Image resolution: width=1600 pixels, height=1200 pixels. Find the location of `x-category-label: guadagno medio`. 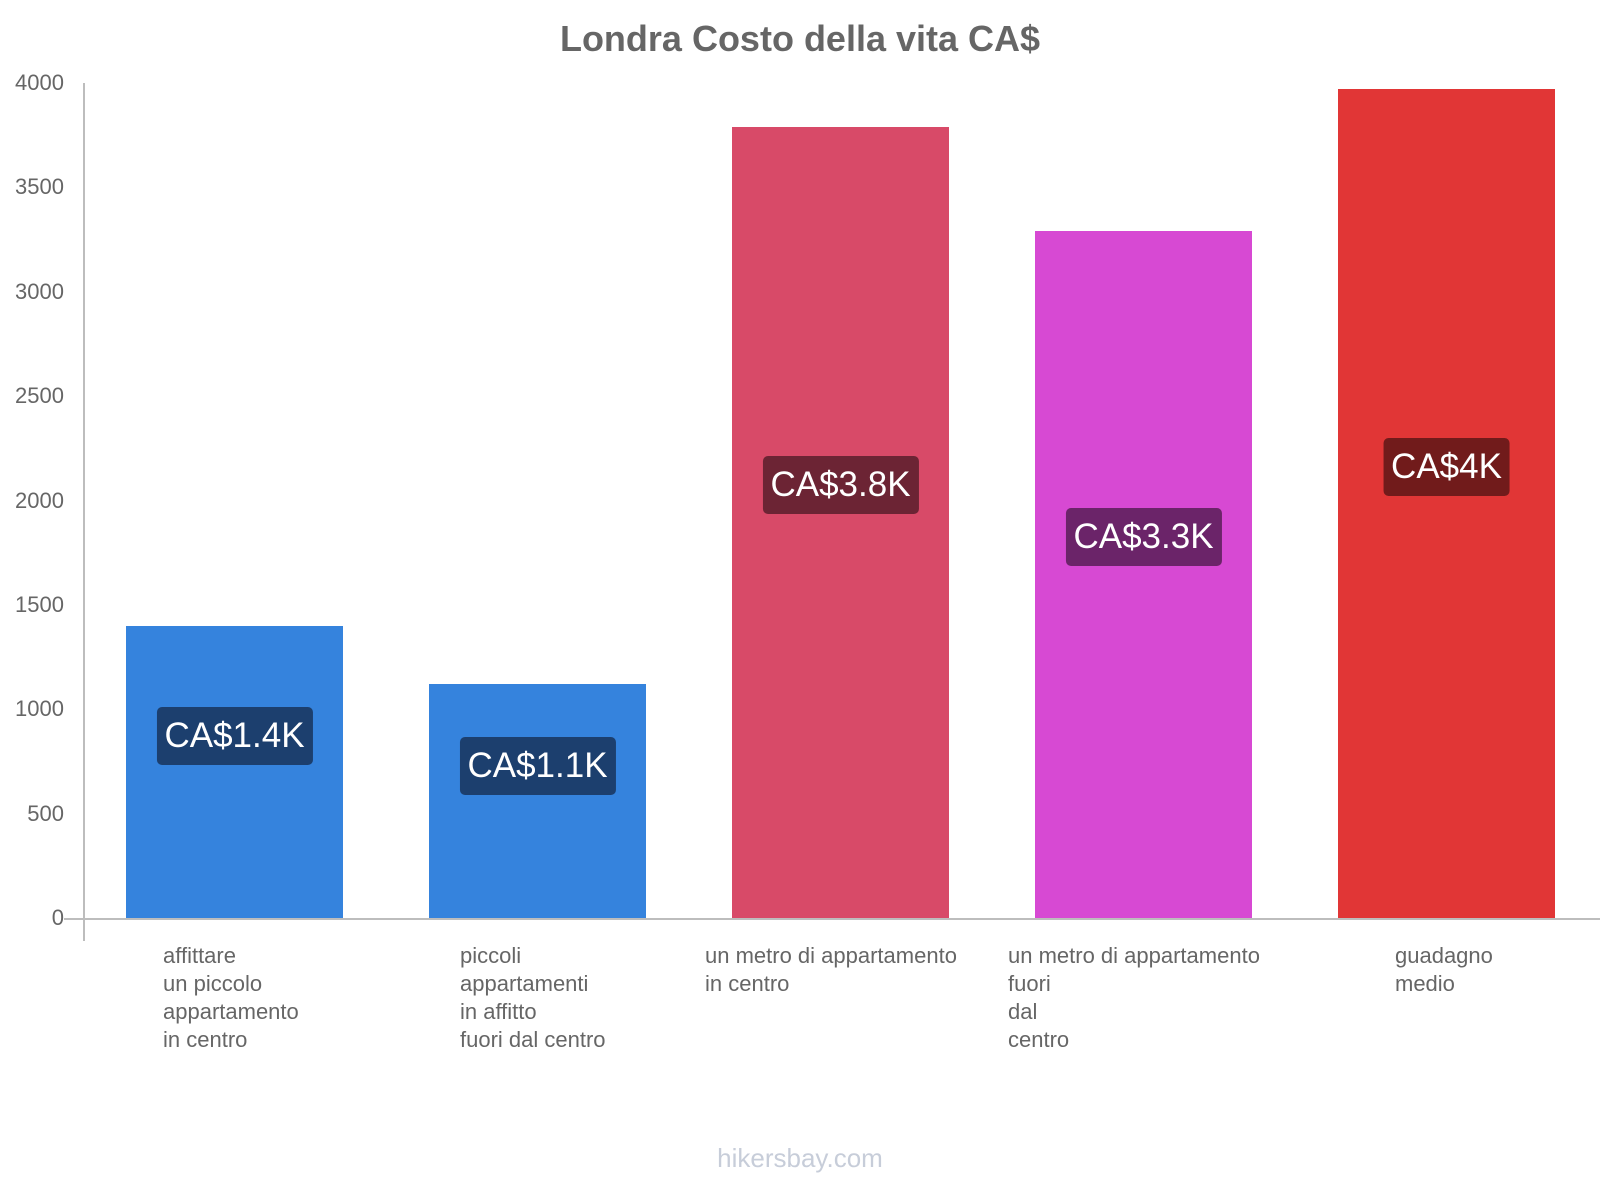

x-category-label: guadagno medio is located at coordinates (1444, 969).